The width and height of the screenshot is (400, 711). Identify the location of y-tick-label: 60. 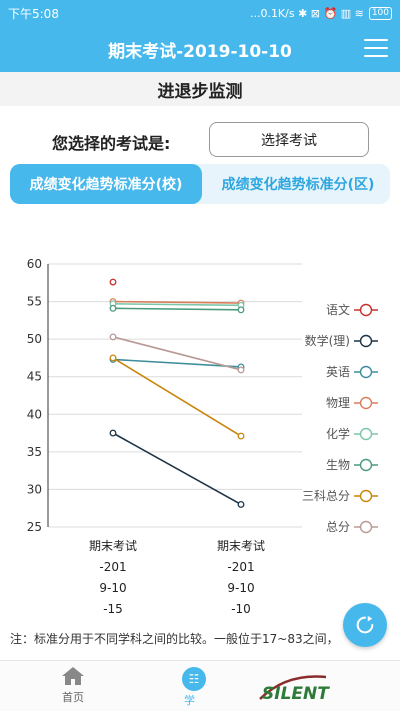
(34, 264).